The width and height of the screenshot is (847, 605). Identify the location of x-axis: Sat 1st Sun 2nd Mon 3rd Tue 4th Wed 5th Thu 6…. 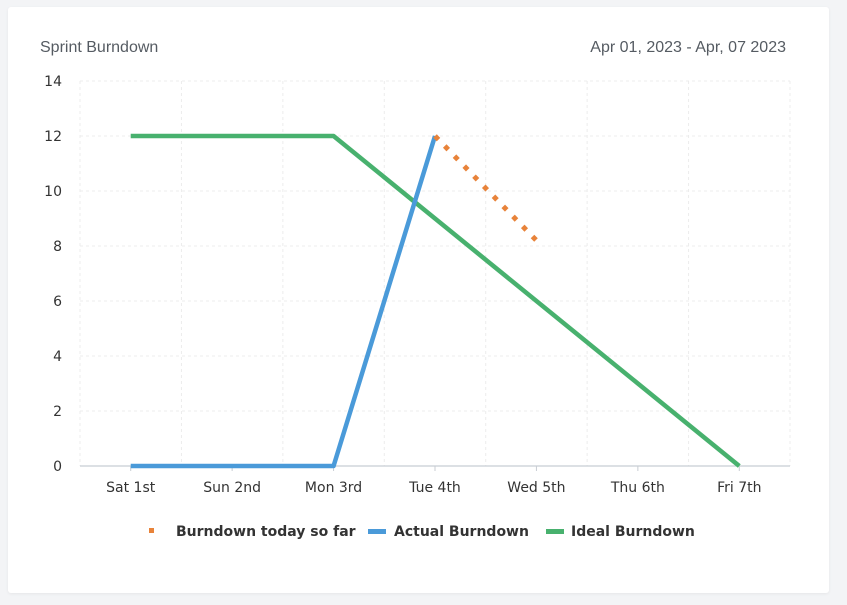
(435, 480).